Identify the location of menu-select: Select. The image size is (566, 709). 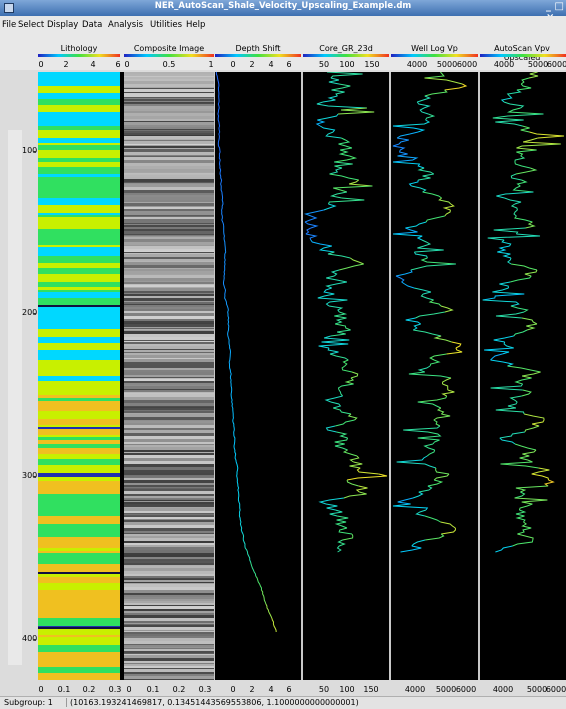
(31, 25).